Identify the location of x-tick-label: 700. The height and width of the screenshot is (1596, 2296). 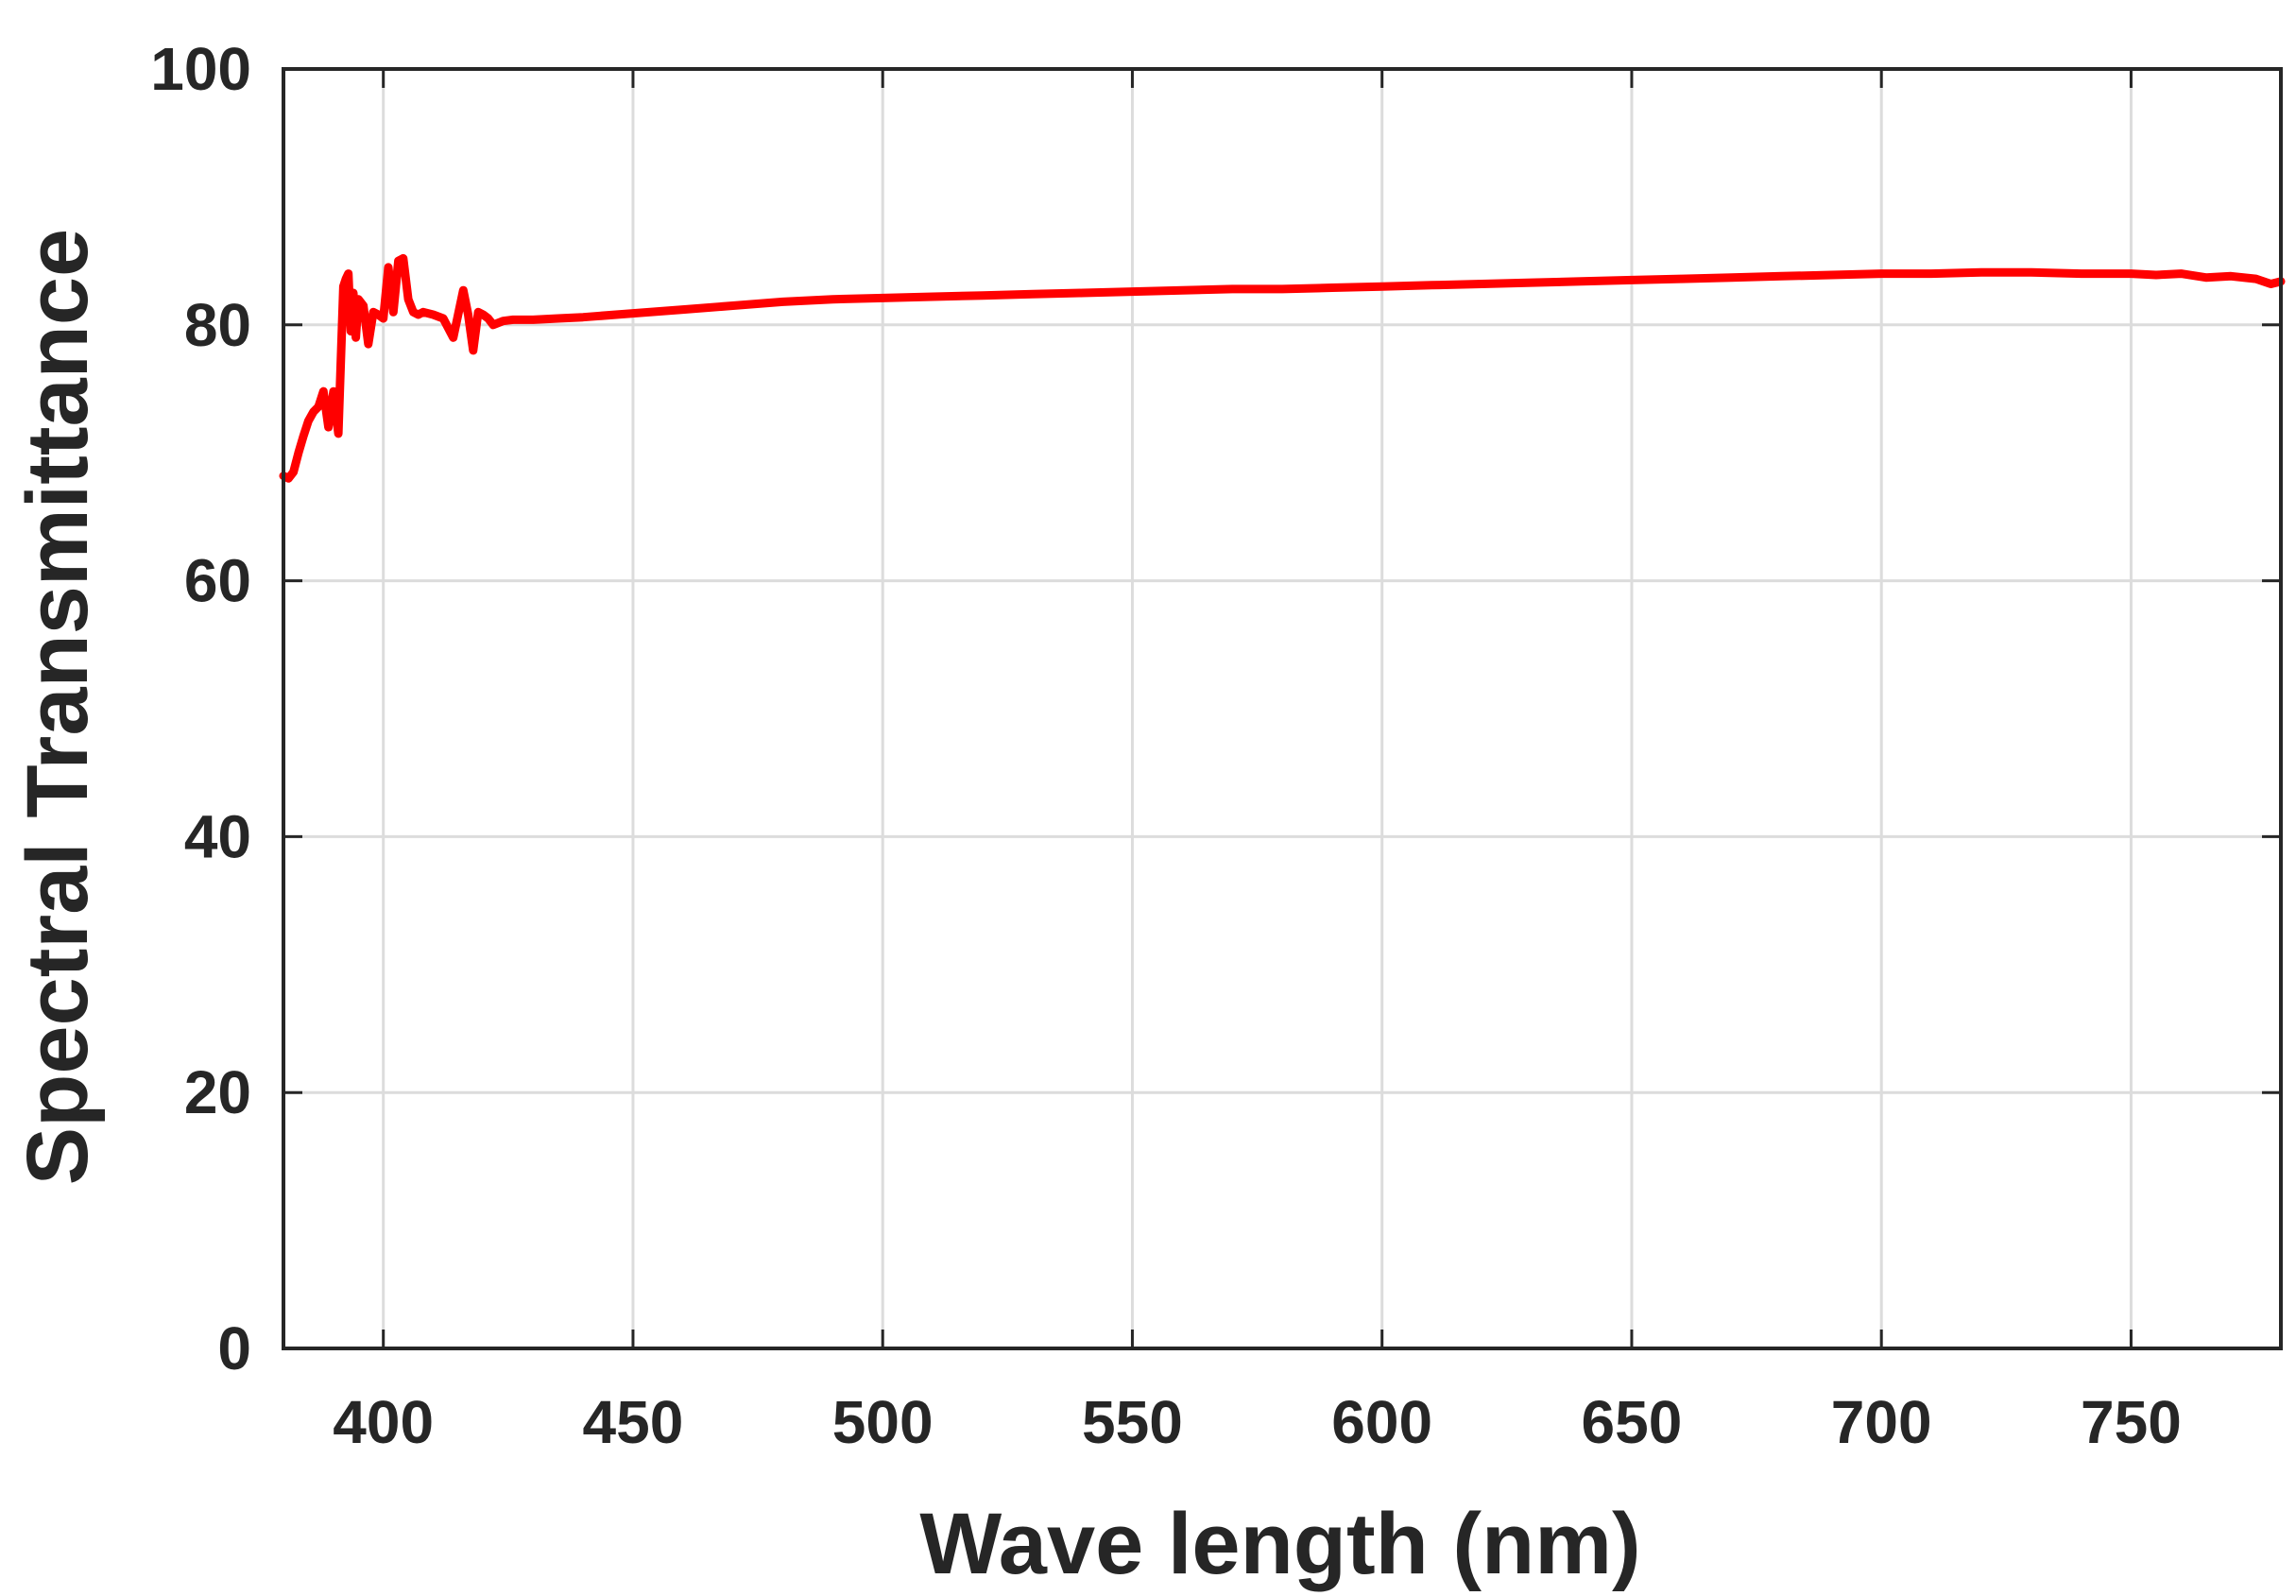
(1881, 1422).